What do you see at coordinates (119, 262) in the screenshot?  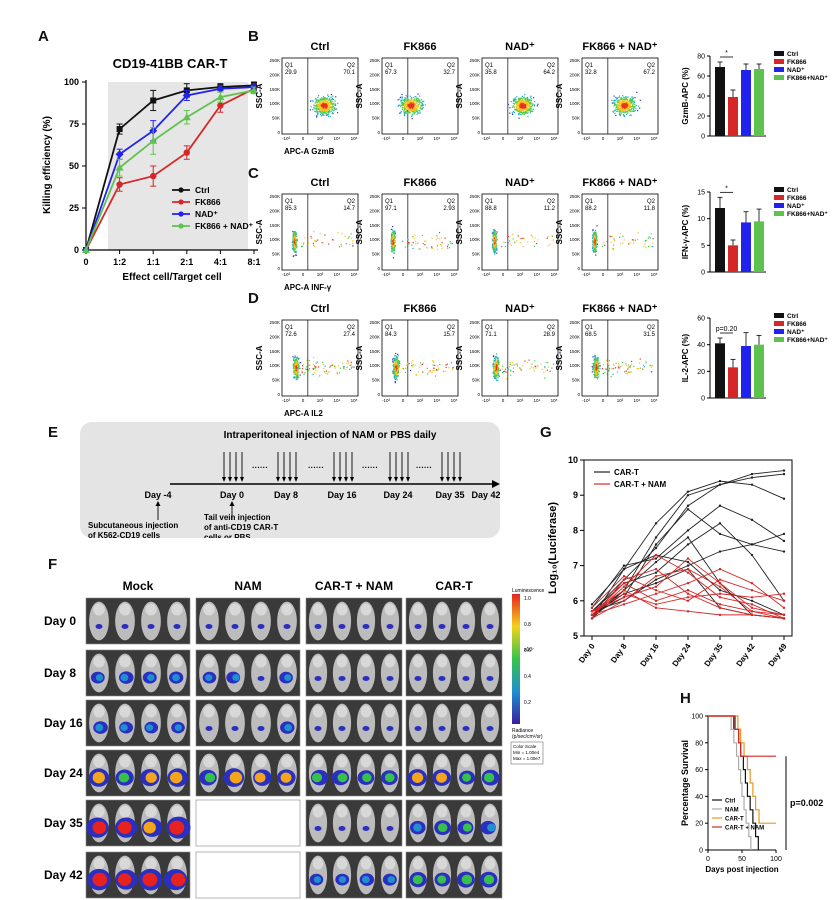 I see `a-xtick-label: 1:2` at bounding box center [119, 262].